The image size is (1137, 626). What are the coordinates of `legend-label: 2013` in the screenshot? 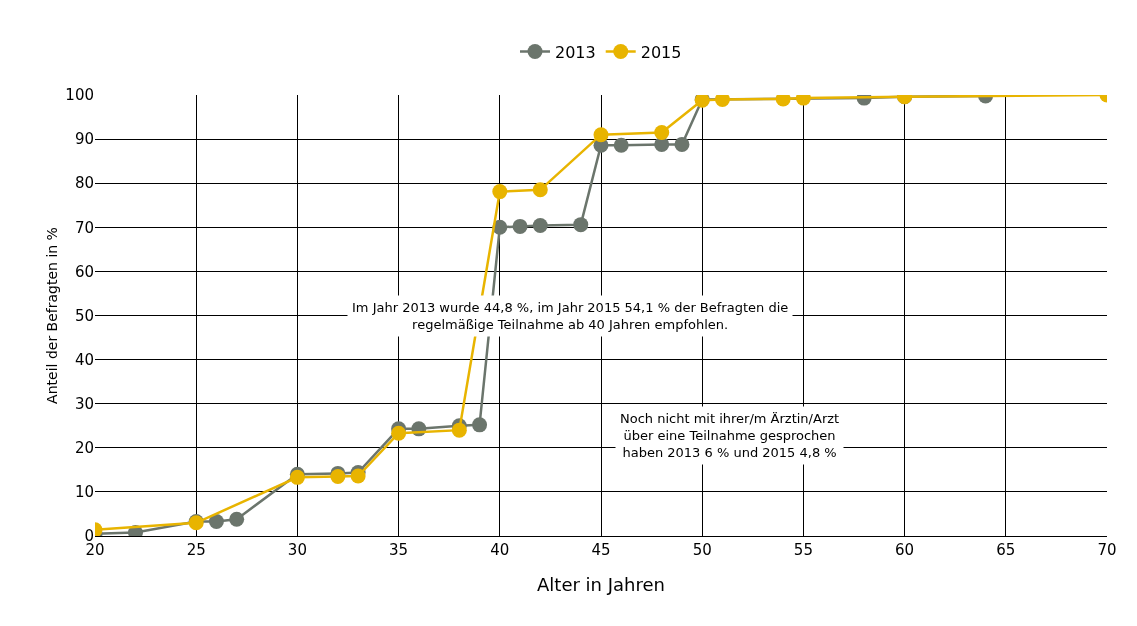 It's located at (575, 52).